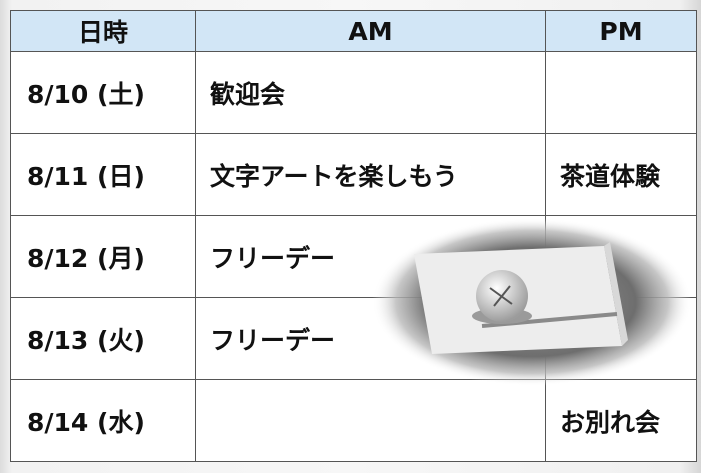 The image size is (701, 473). I want to click on header-row: 日時 AM PM, so click(353, 31).